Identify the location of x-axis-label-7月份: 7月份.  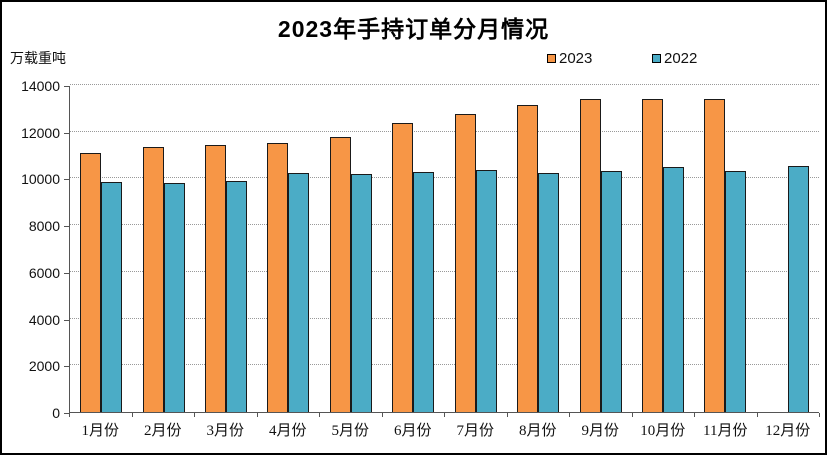
(475, 431).